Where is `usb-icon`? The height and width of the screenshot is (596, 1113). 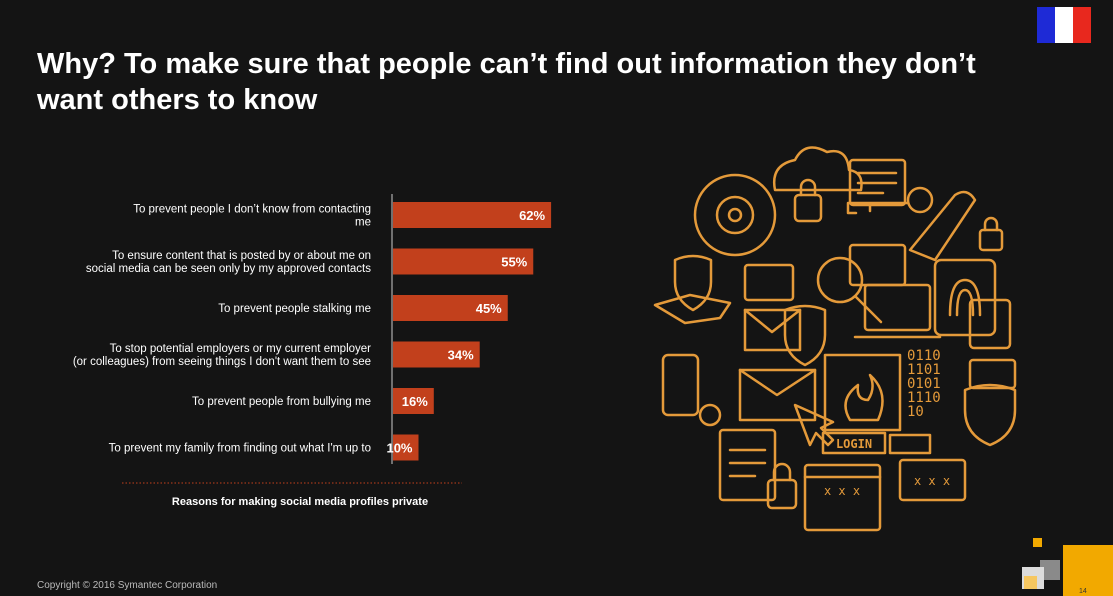 usb-icon is located at coordinates (942, 226).